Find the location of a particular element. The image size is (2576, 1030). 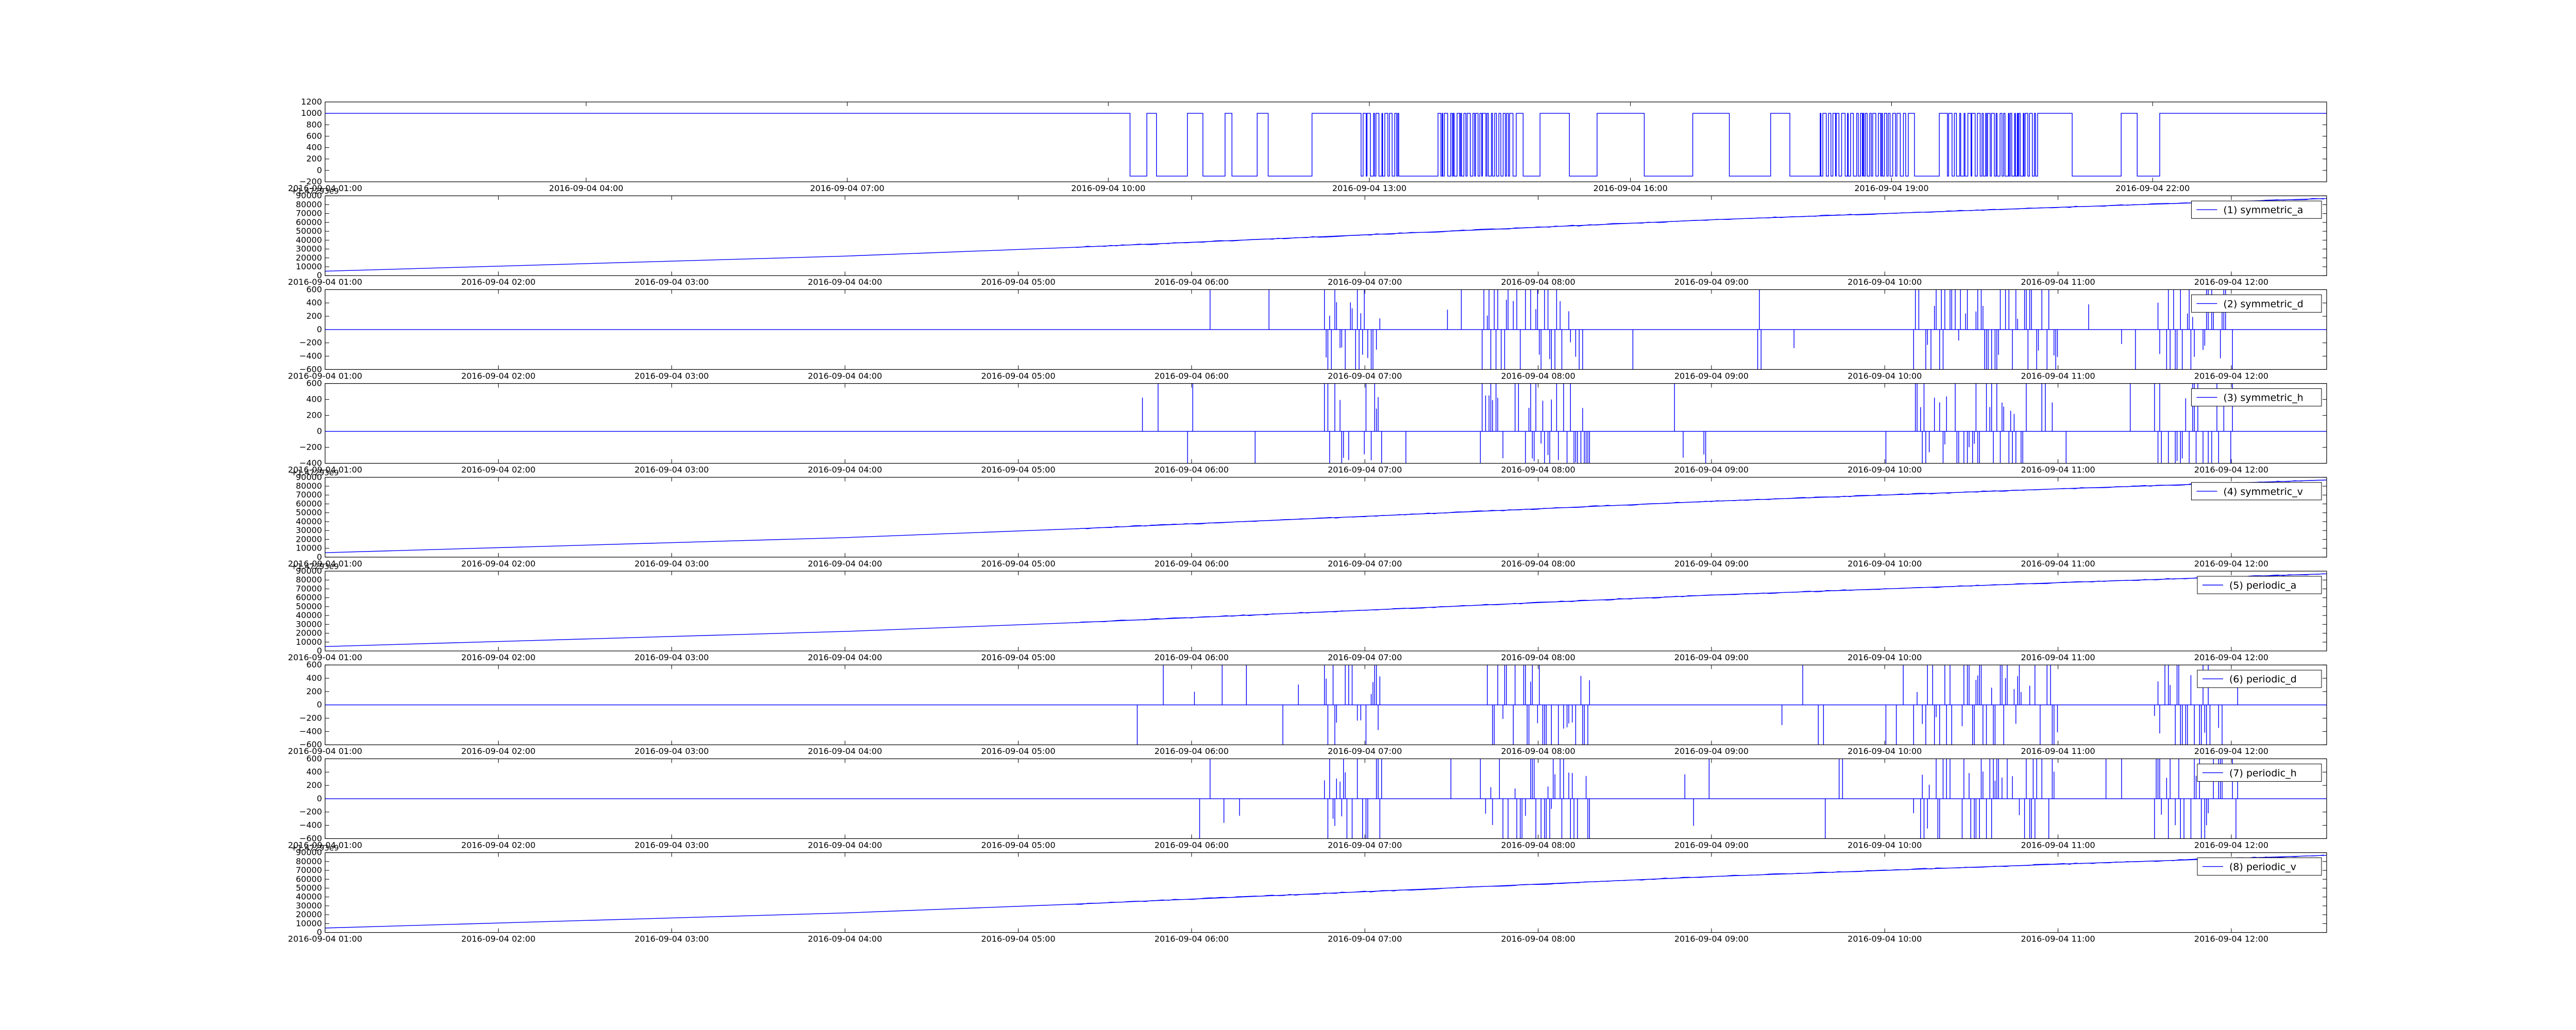

ytick-label-7-1: −400 is located at coordinates (310, 825).